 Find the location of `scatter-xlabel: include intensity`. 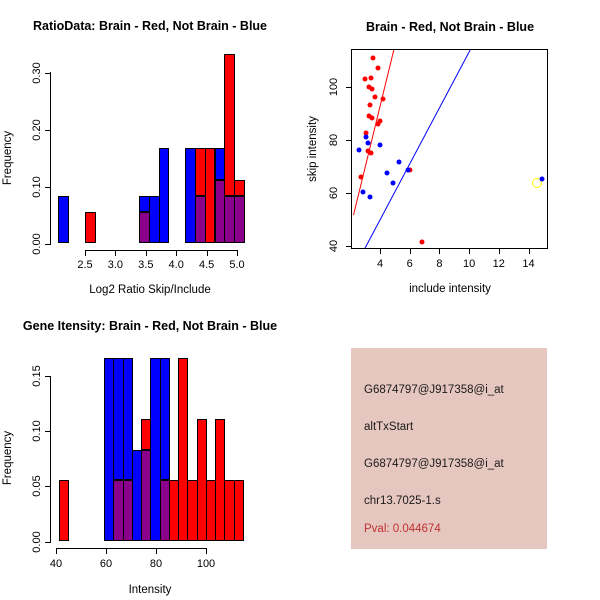

scatter-xlabel: include intensity is located at coordinates (450, 289).